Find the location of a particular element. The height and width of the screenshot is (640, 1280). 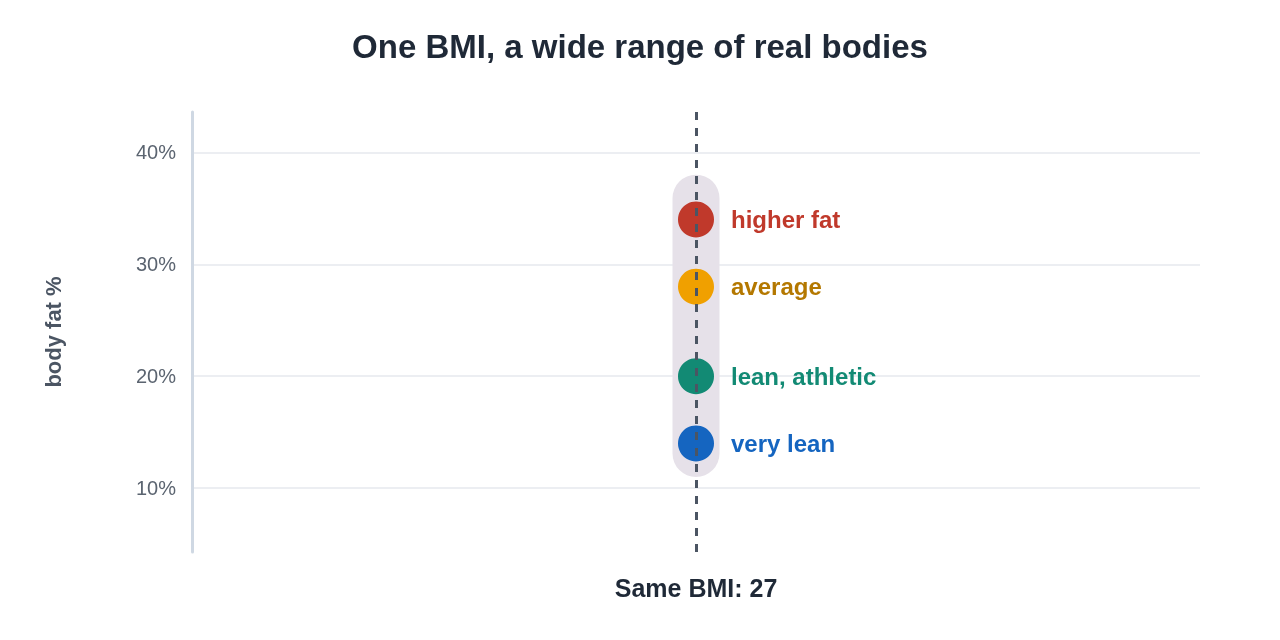

y-tick-label: 10% is located at coordinates (156, 488).